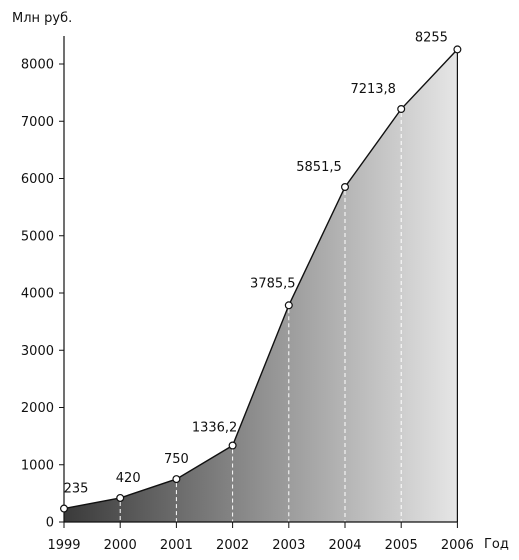  What do you see at coordinates (457, 545) in the screenshot?
I see `x-tick-label: 2006` at bounding box center [457, 545].